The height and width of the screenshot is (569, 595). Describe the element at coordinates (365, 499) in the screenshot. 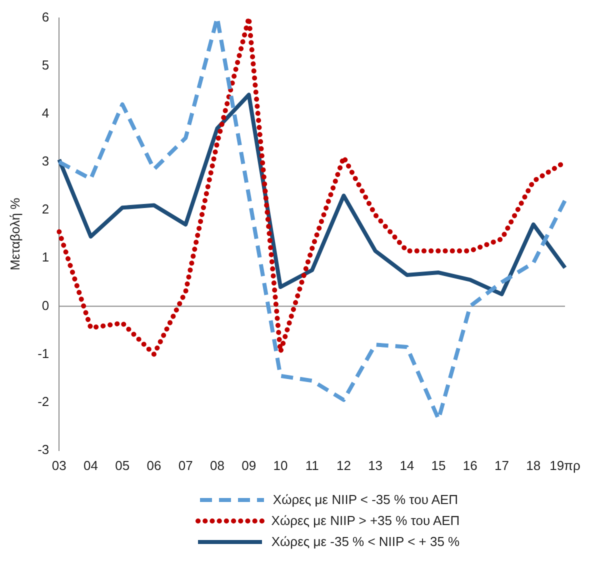

I see `legend-label: Χώρες με NIIP < -35 % του ΑΕΠ` at that location.